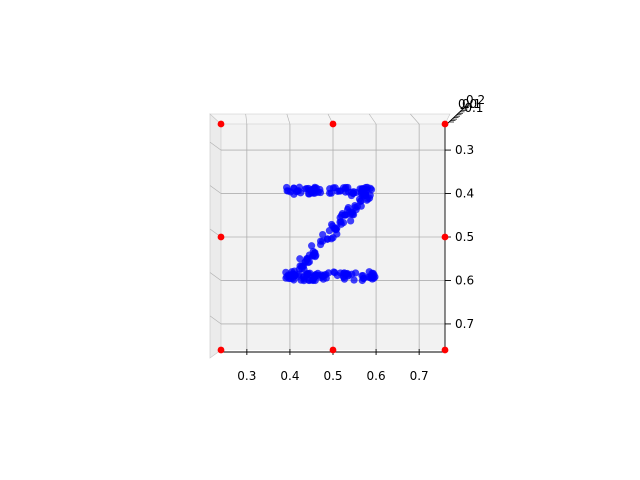  I want to click on z-tick-label: -0.1, so click(471, 108).